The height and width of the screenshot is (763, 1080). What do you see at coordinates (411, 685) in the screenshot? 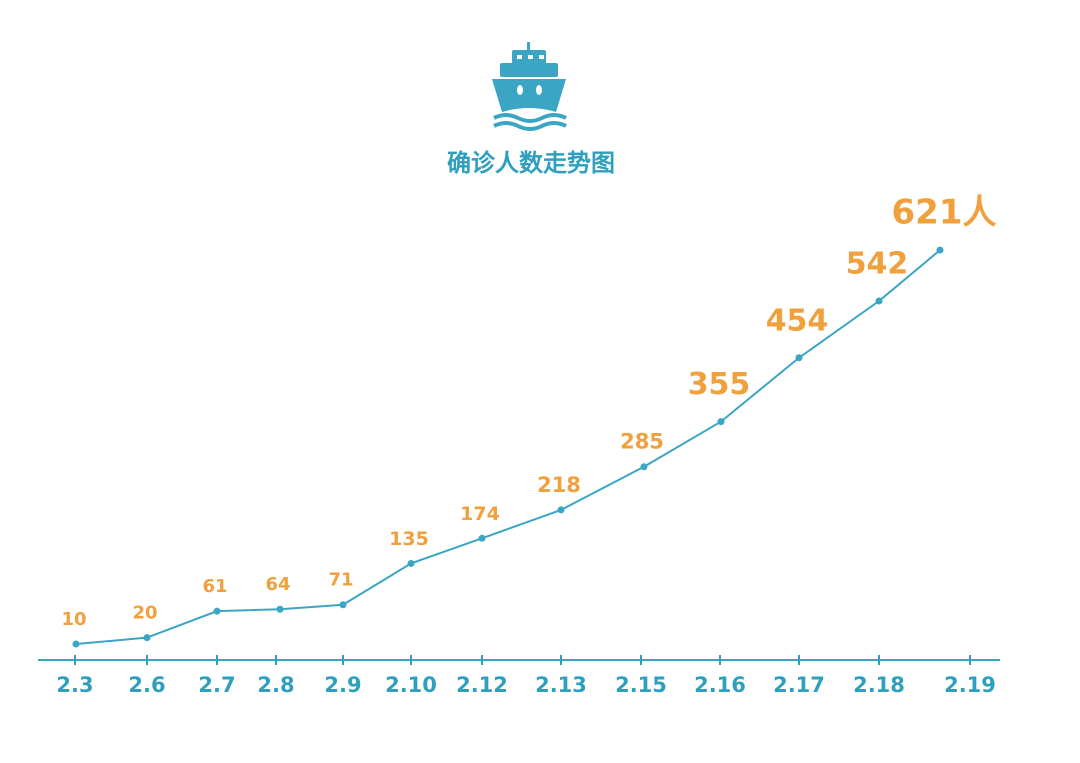
I see `x-tick-label: 2.10` at bounding box center [411, 685].